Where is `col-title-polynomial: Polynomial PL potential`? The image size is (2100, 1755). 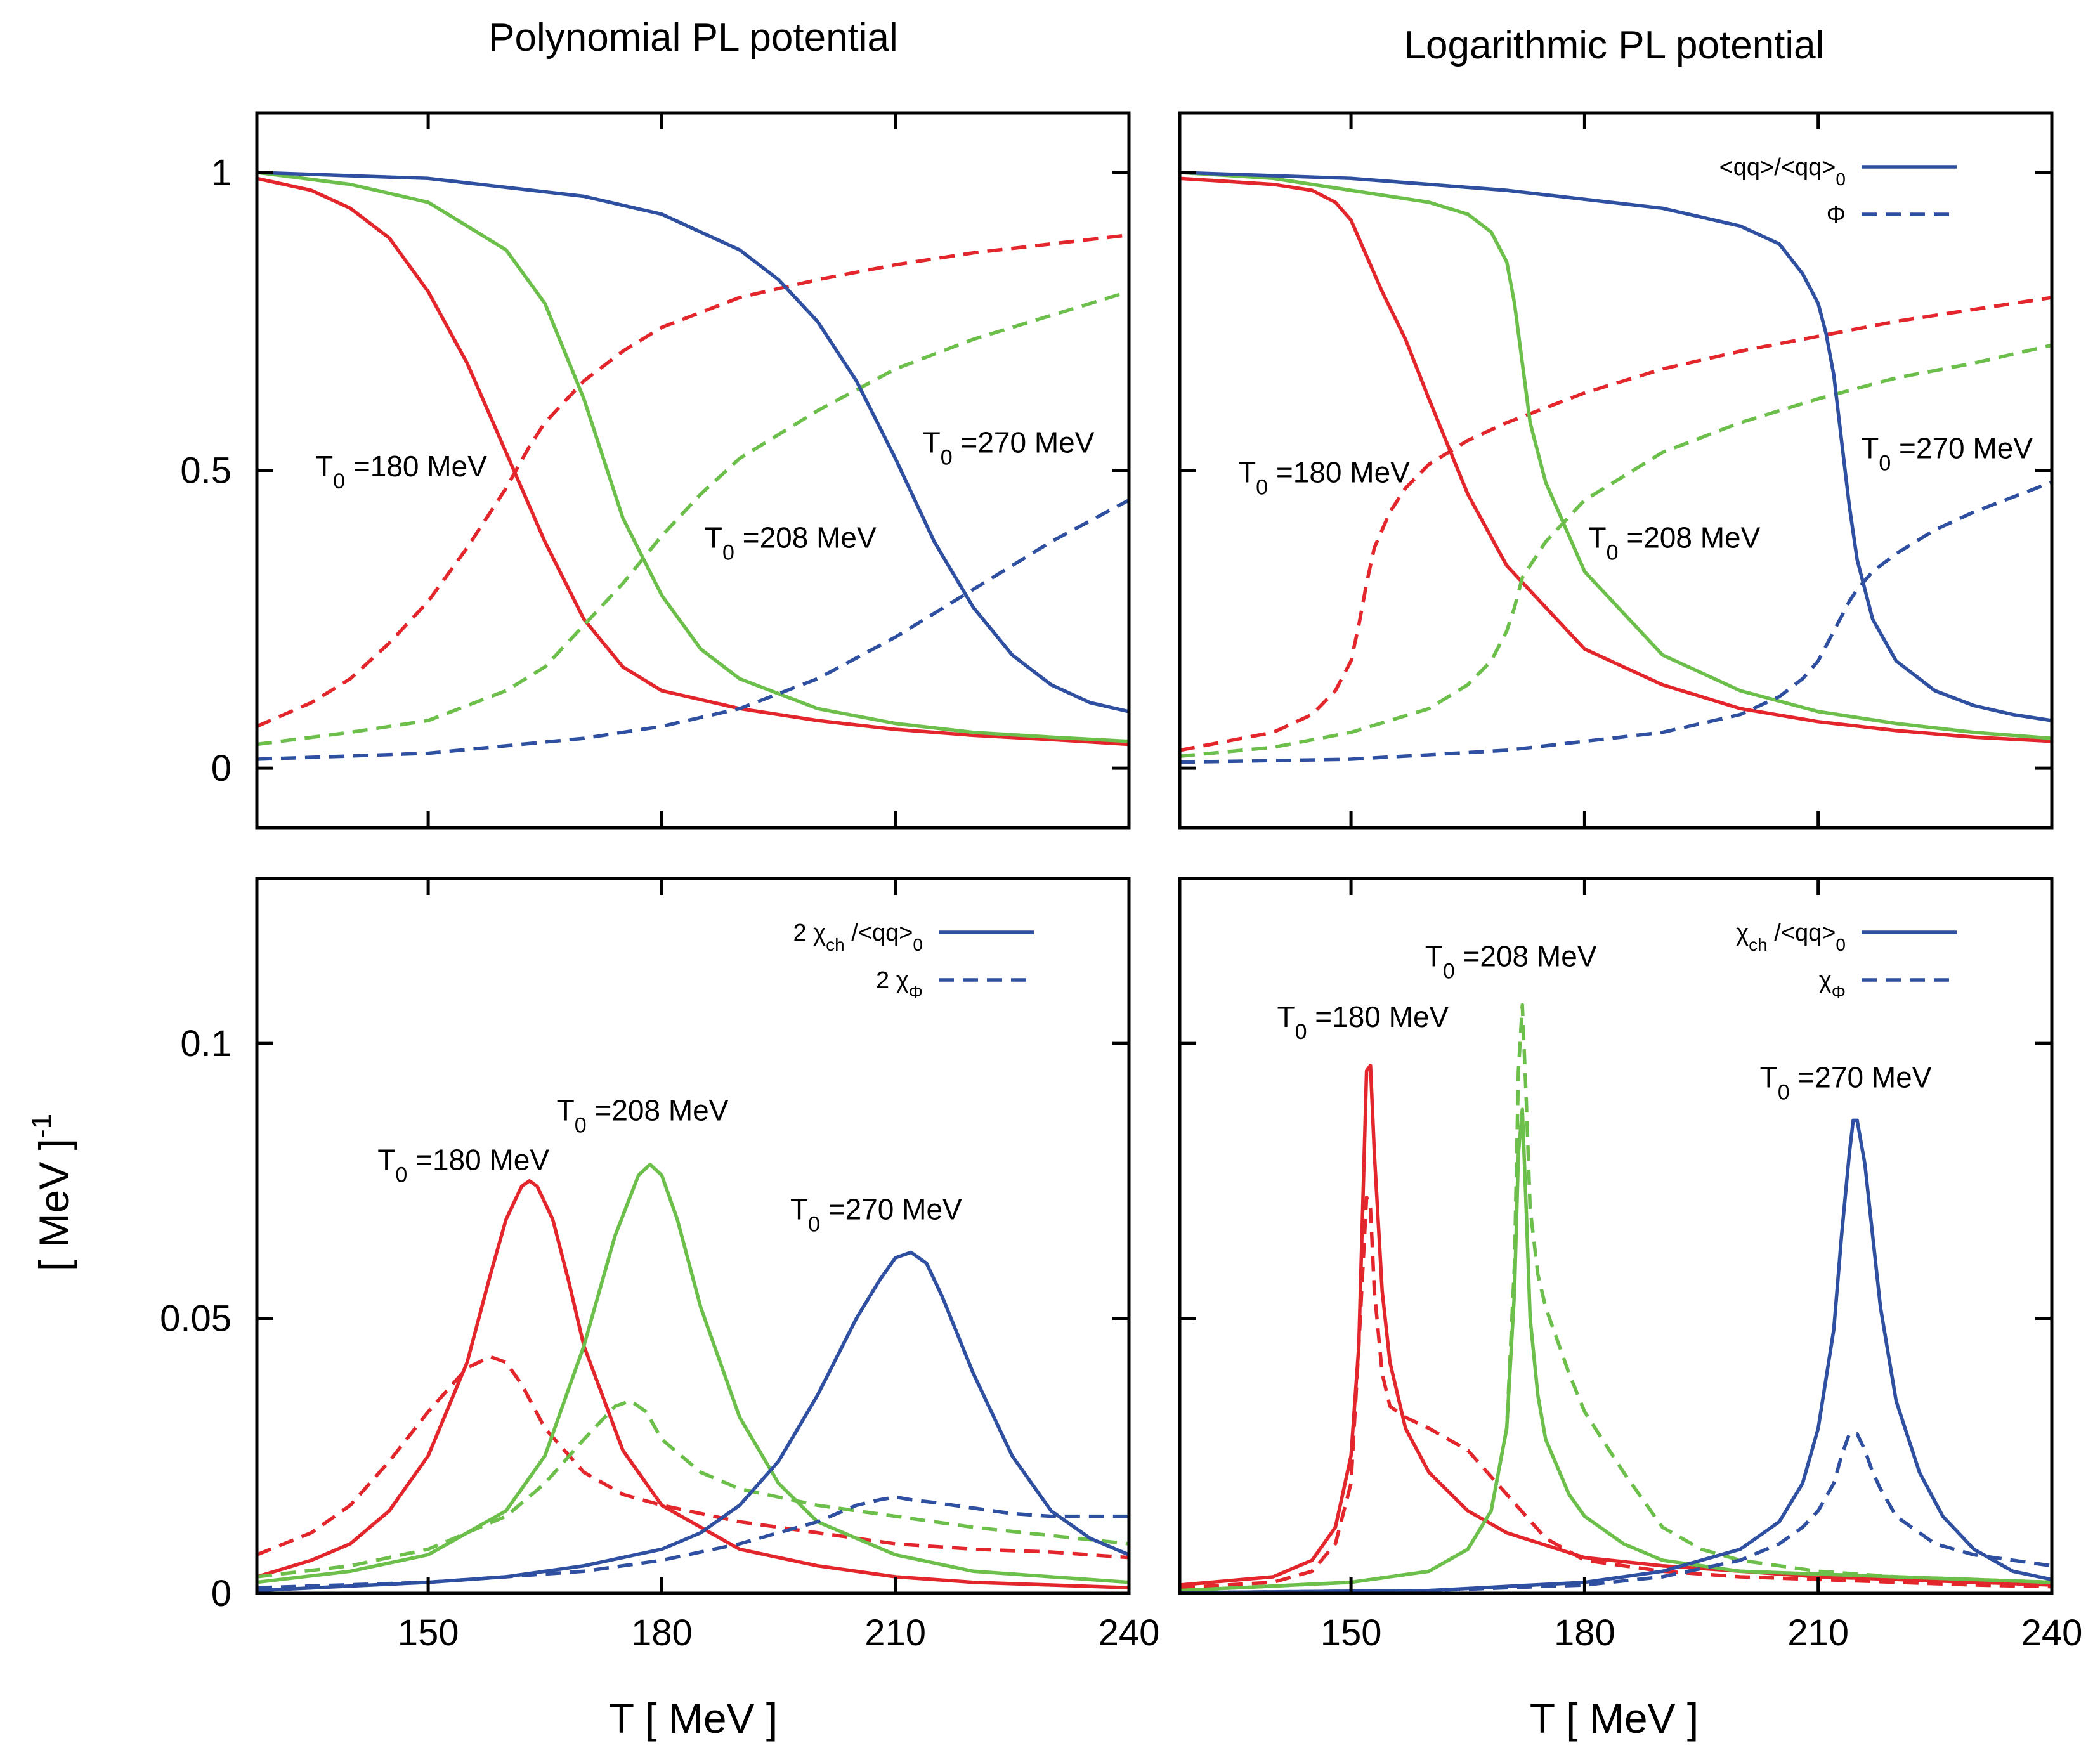 col-title-polynomial: Polynomial PL potential is located at coordinates (693, 38).